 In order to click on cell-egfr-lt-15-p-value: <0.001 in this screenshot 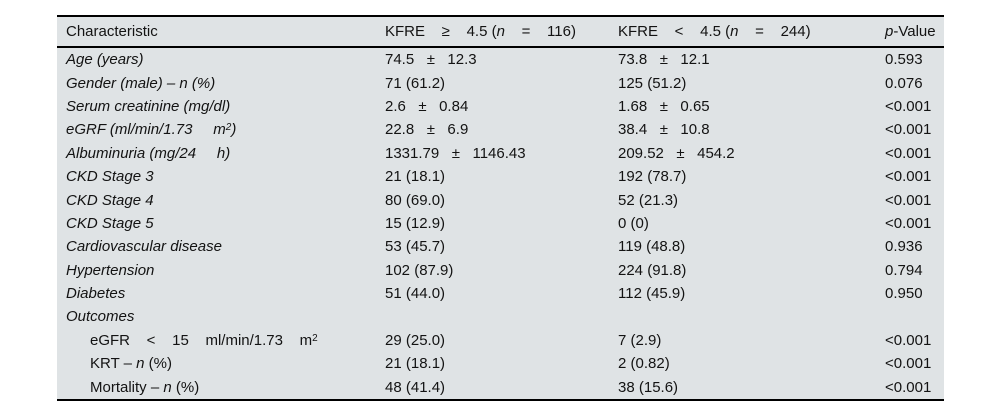, I will do `click(908, 340)`.